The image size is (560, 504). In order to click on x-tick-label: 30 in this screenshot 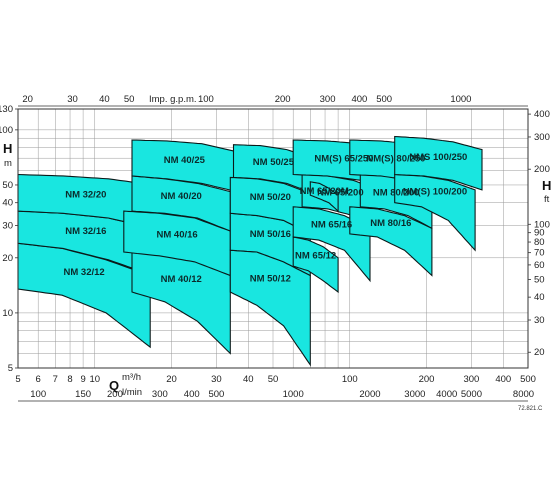, I will do `click(216, 379)`.